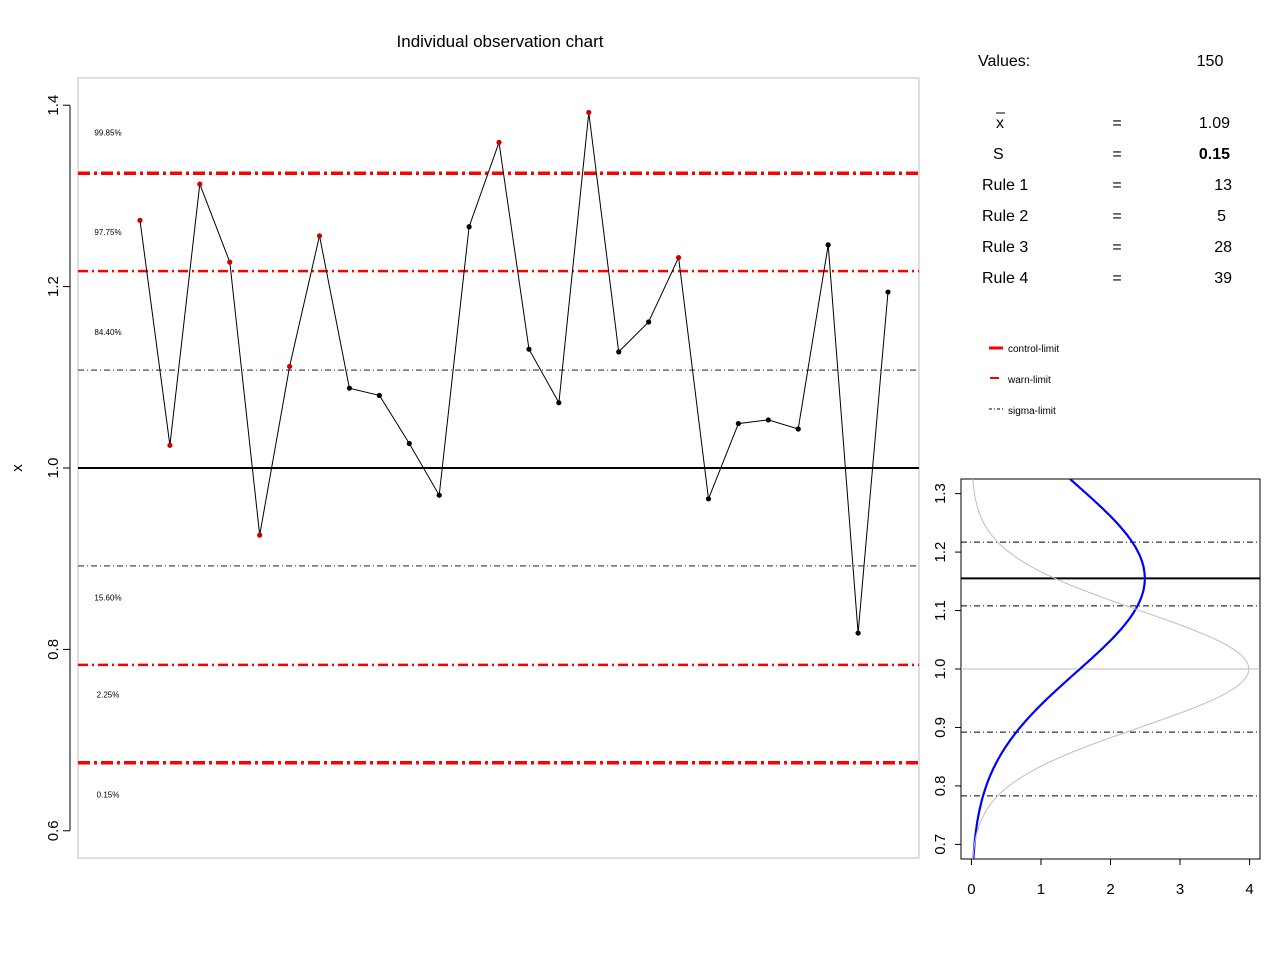 The image size is (1280, 956). What do you see at coordinates (971, 889) in the screenshot?
I see `density-x-tick-label: 0` at bounding box center [971, 889].